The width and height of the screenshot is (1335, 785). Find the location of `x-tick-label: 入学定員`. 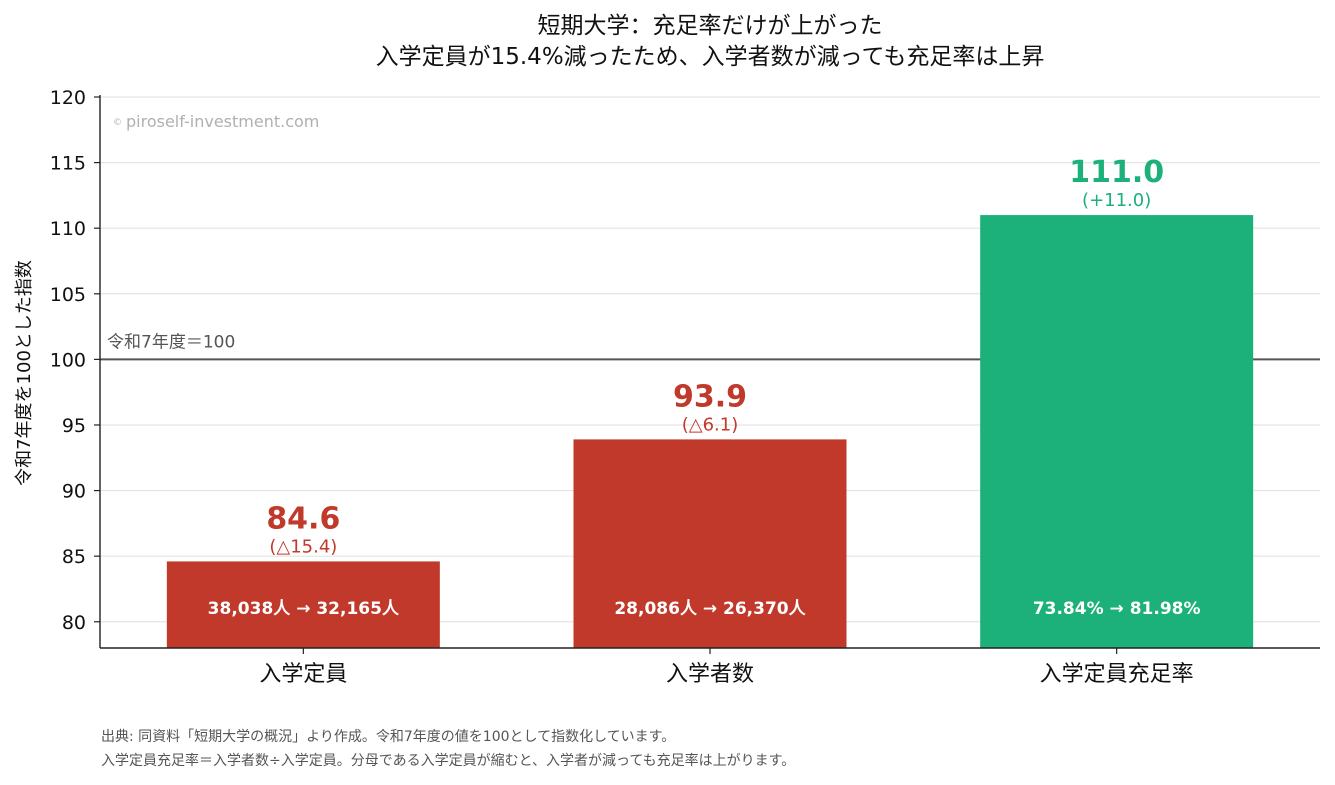

x-tick-label: 入学定員 is located at coordinates (303, 674).